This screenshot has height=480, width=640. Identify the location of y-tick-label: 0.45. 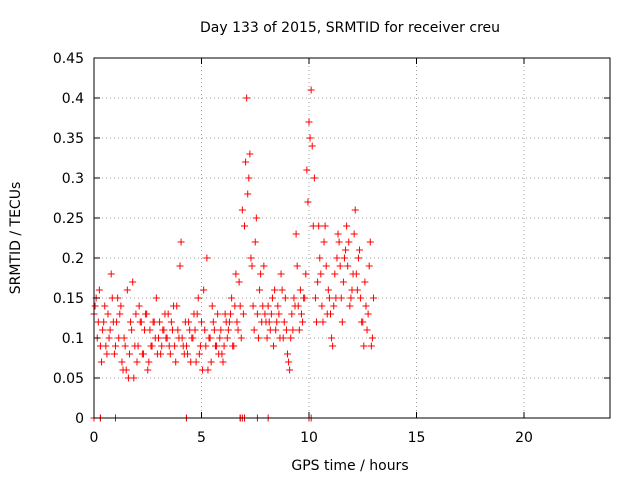
(68, 59).